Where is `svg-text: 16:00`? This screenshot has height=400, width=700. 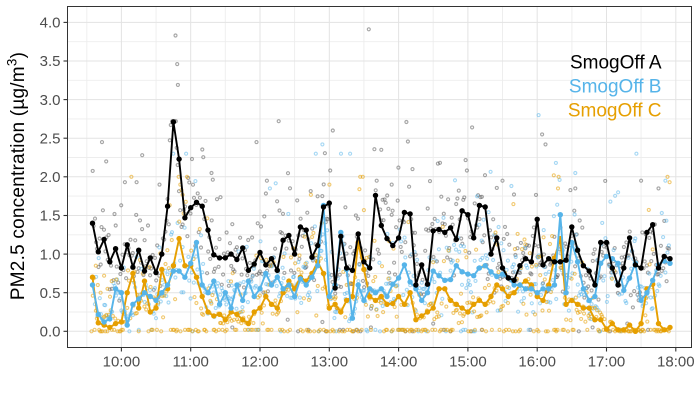
svg-text: 16:00 is located at coordinates (537, 362).